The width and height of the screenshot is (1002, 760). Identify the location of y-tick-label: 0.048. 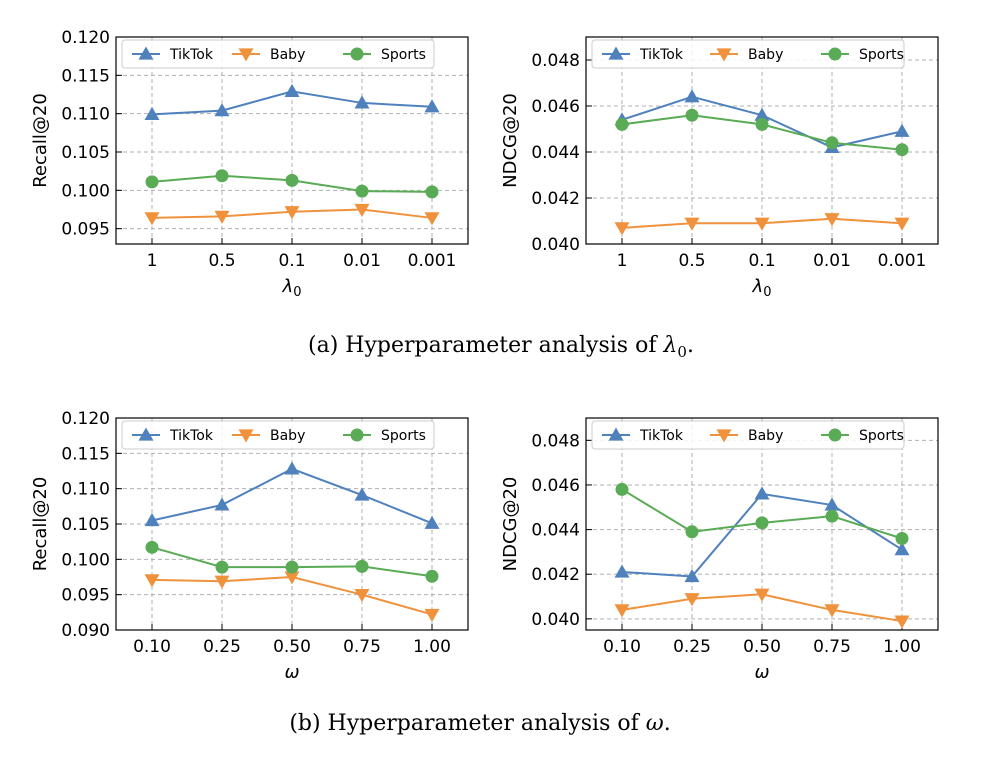
(555, 61).